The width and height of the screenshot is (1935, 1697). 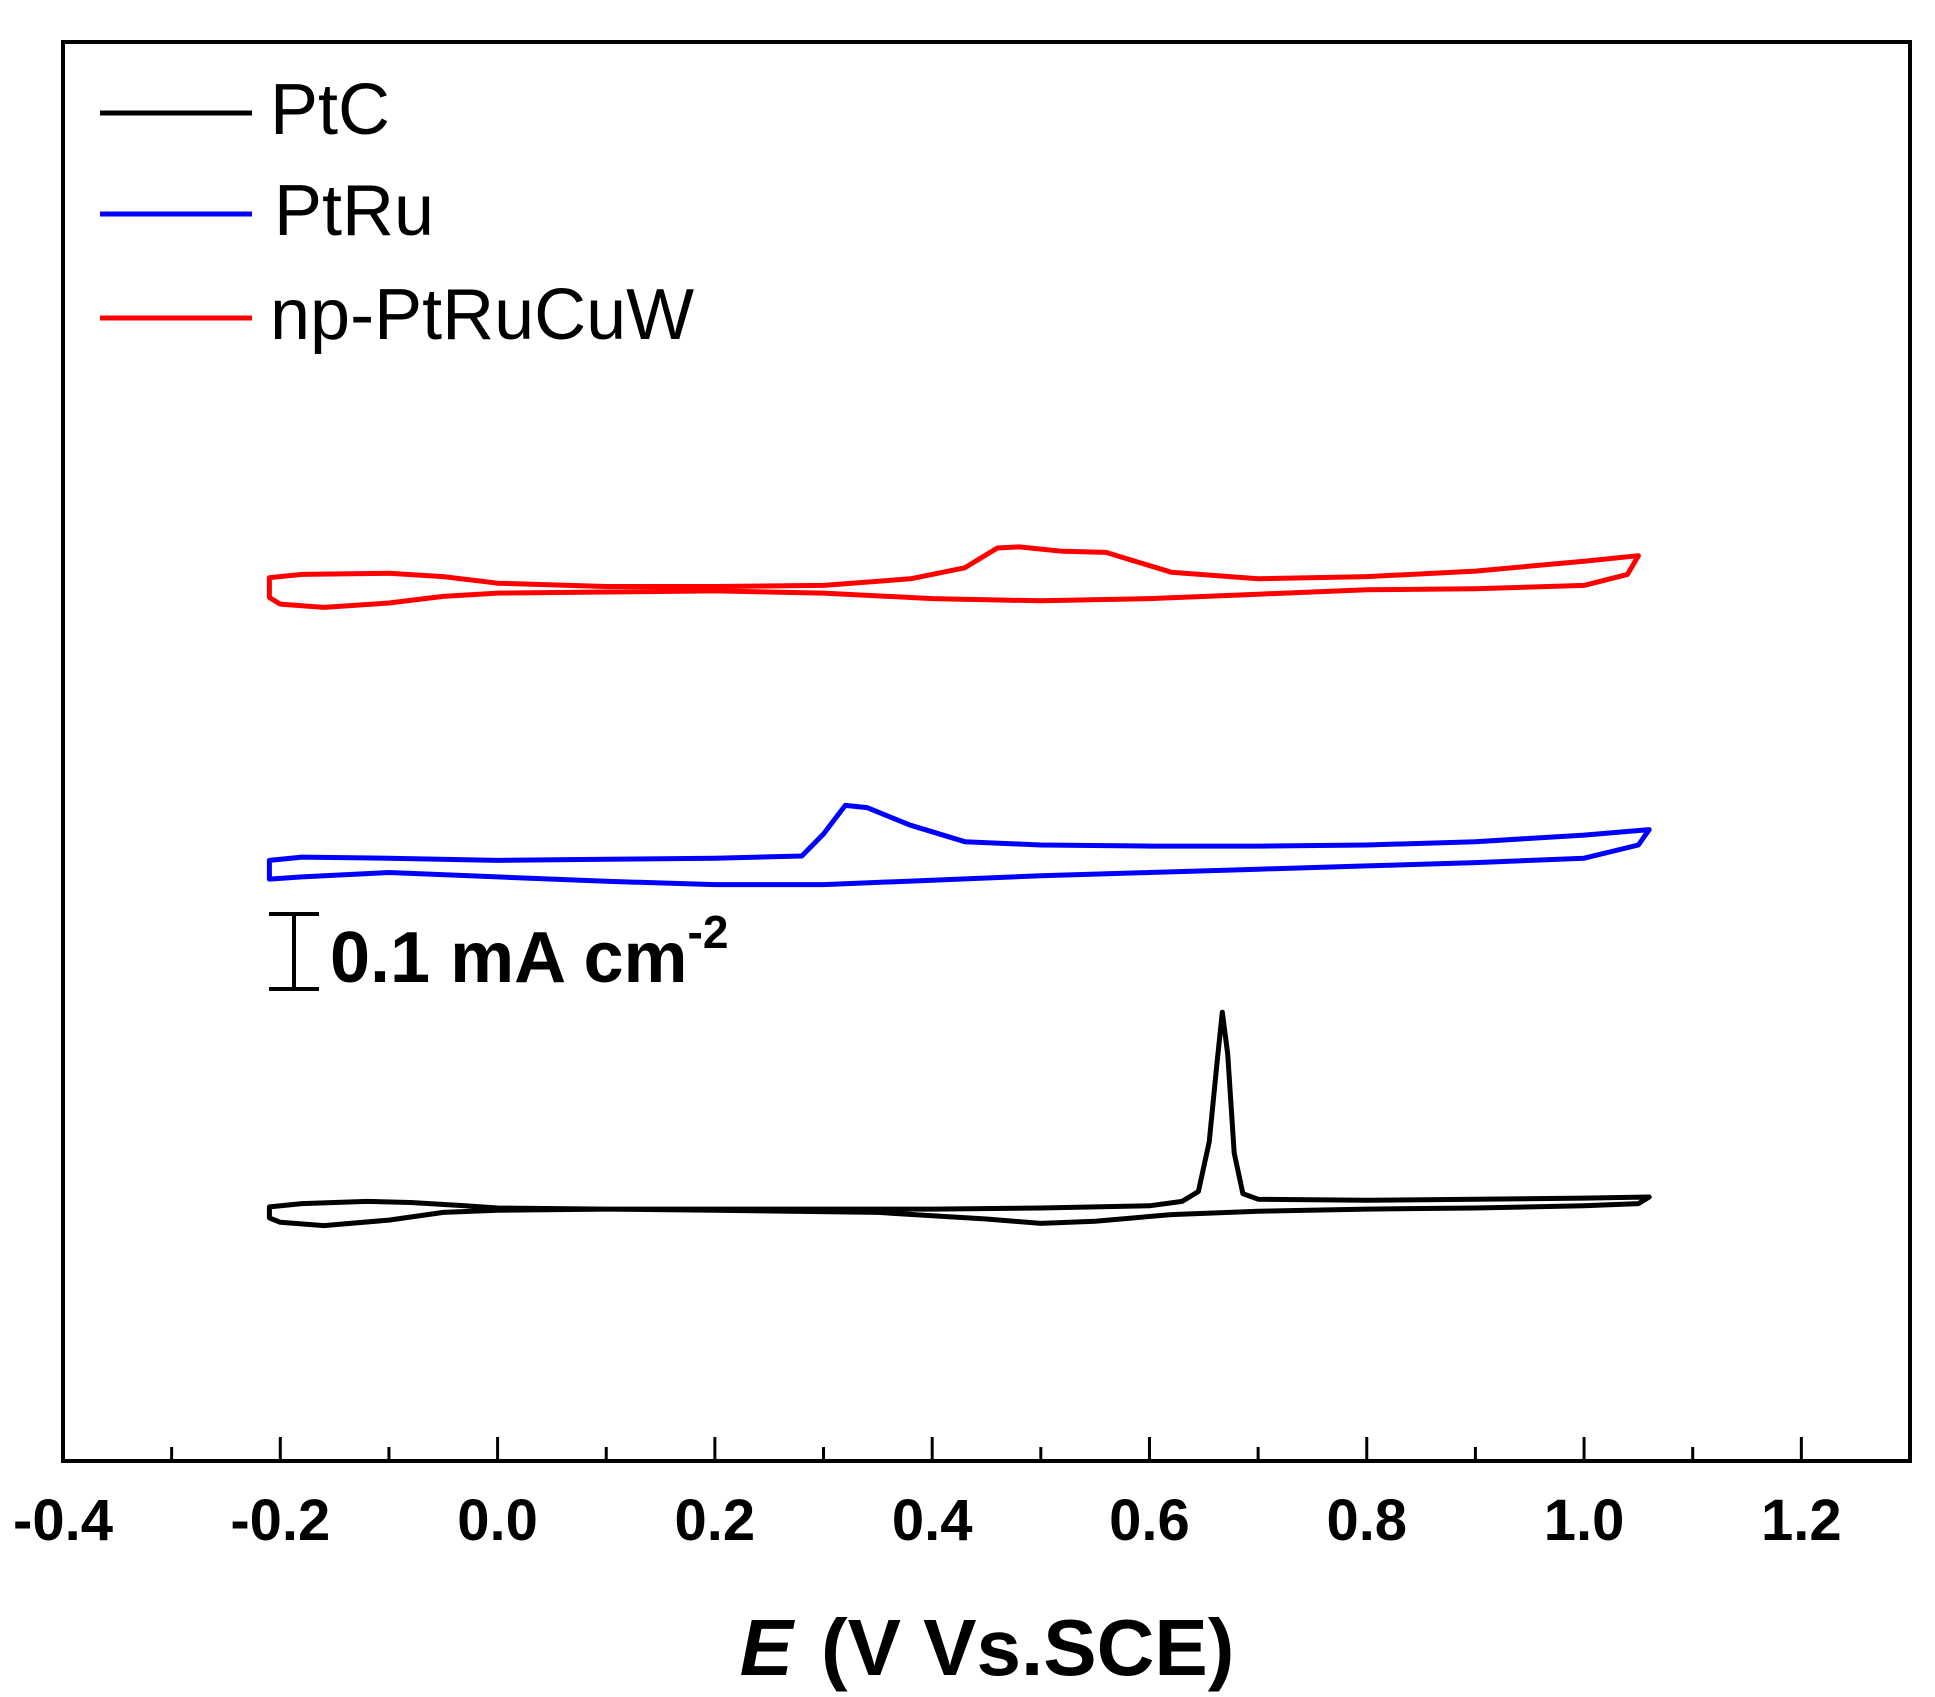 What do you see at coordinates (1149, 1520) in the screenshot?
I see `x-tick-label: 0.6` at bounding box center [1149, 1520].